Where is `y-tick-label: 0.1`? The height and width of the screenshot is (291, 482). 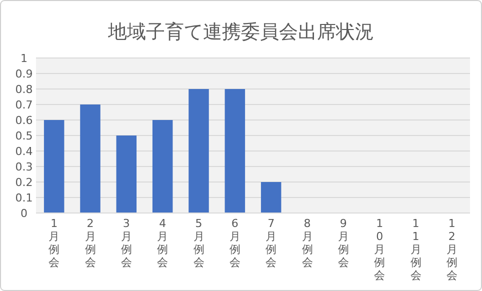 y-tick-label: 0.1 is located at coordinates (24, 198).